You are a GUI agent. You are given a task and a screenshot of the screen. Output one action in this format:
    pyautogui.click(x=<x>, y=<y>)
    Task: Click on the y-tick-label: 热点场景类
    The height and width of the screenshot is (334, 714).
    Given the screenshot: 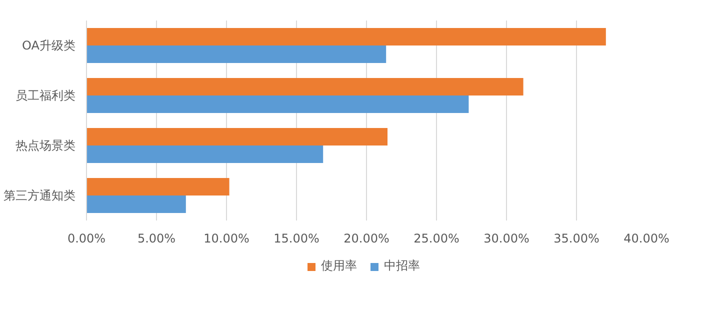 What is the action you would take?
    pyautogui.click(x=46, y=145)
    